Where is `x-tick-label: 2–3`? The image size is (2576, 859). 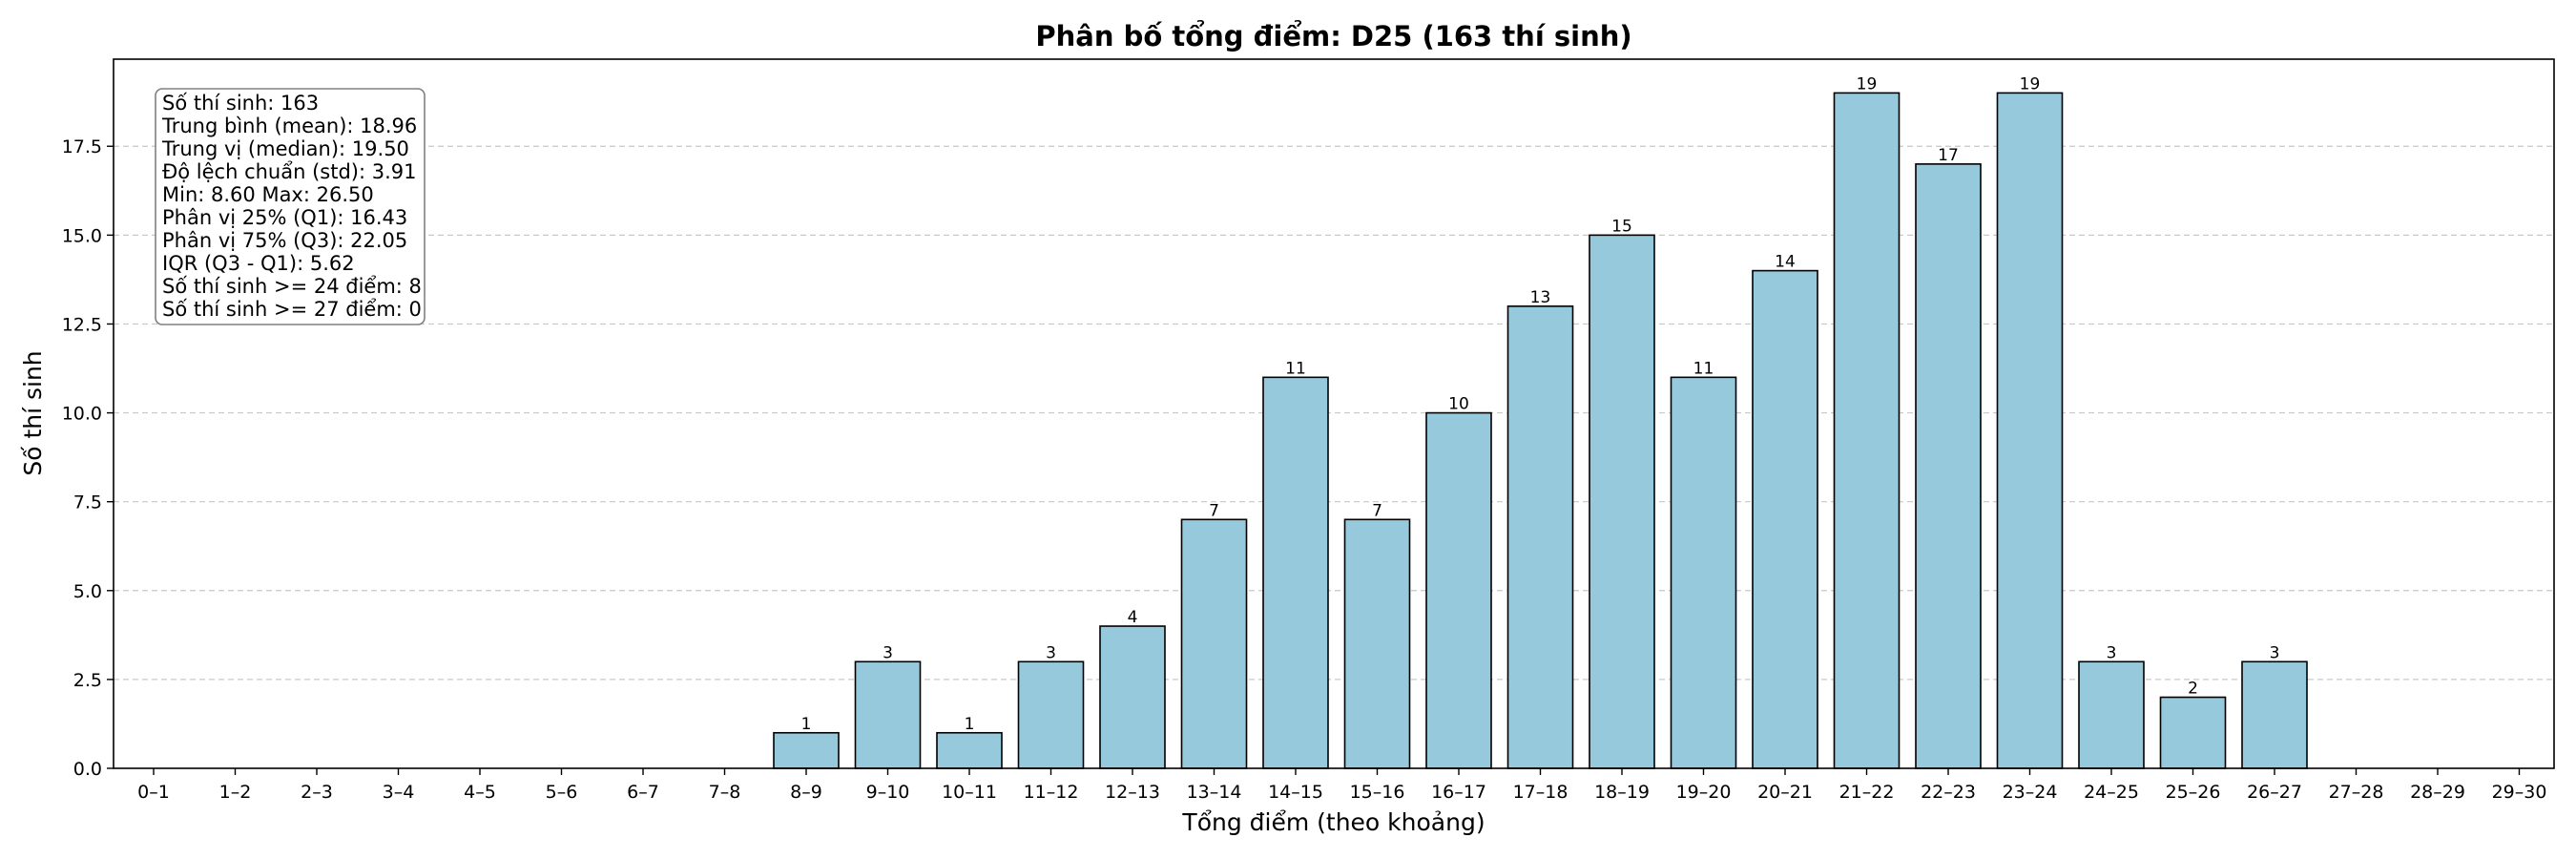
x-tick-label: 2–3 is located at coordinates (317, 792).